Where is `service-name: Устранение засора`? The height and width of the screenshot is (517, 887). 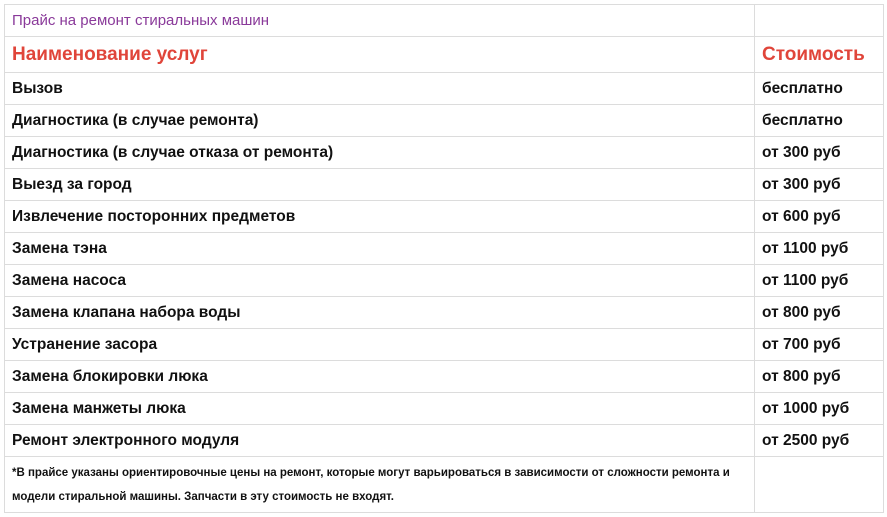
service-name: Устранение засора is located at coordinates (379, 344).